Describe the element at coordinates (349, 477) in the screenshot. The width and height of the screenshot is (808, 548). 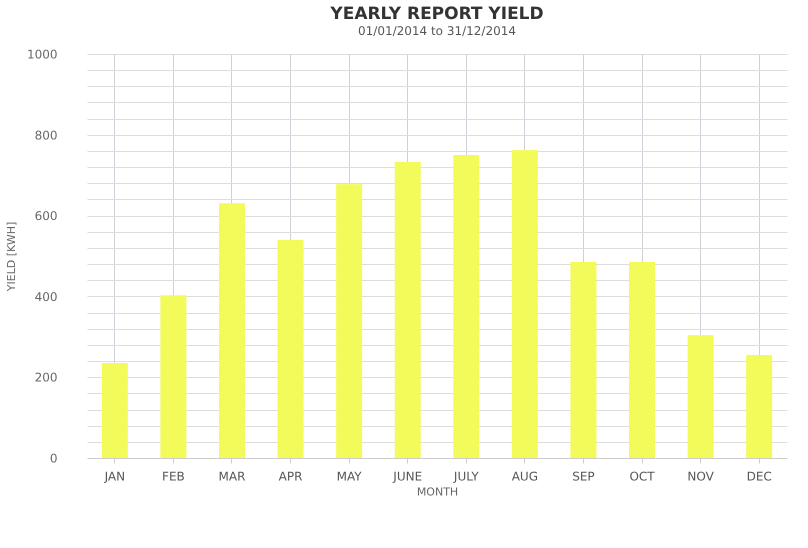
I see `x-tick-label: MAY` at that location.